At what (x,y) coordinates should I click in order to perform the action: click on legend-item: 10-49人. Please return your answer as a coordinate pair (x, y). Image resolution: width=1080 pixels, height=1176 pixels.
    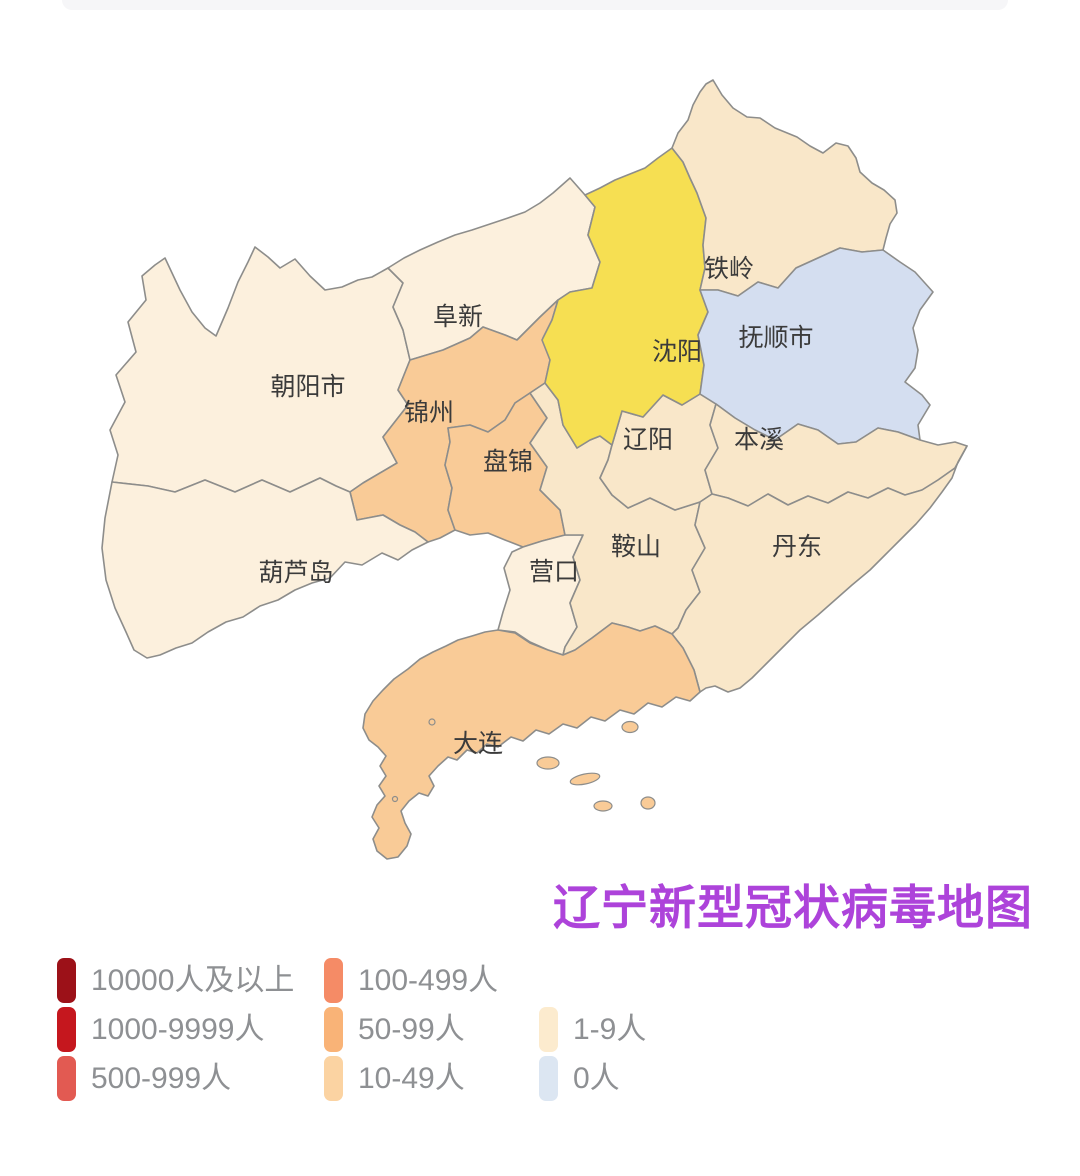
    Looking at the image, I should click on (394, 1078).